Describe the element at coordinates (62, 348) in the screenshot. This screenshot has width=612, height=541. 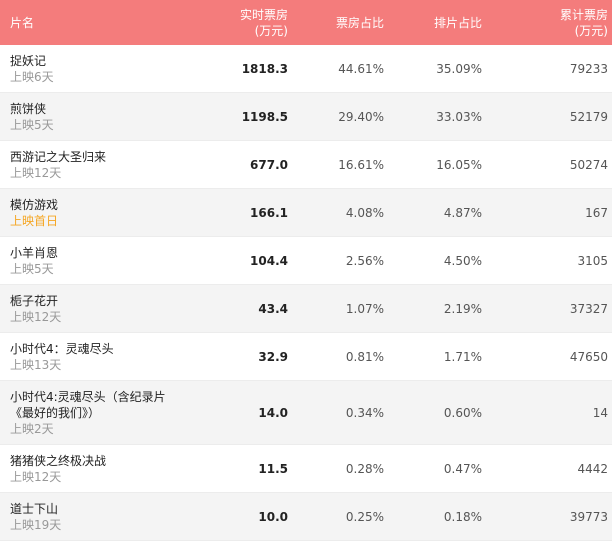
I see `movie-title: 小时代4：灵魂尽头` at that location.